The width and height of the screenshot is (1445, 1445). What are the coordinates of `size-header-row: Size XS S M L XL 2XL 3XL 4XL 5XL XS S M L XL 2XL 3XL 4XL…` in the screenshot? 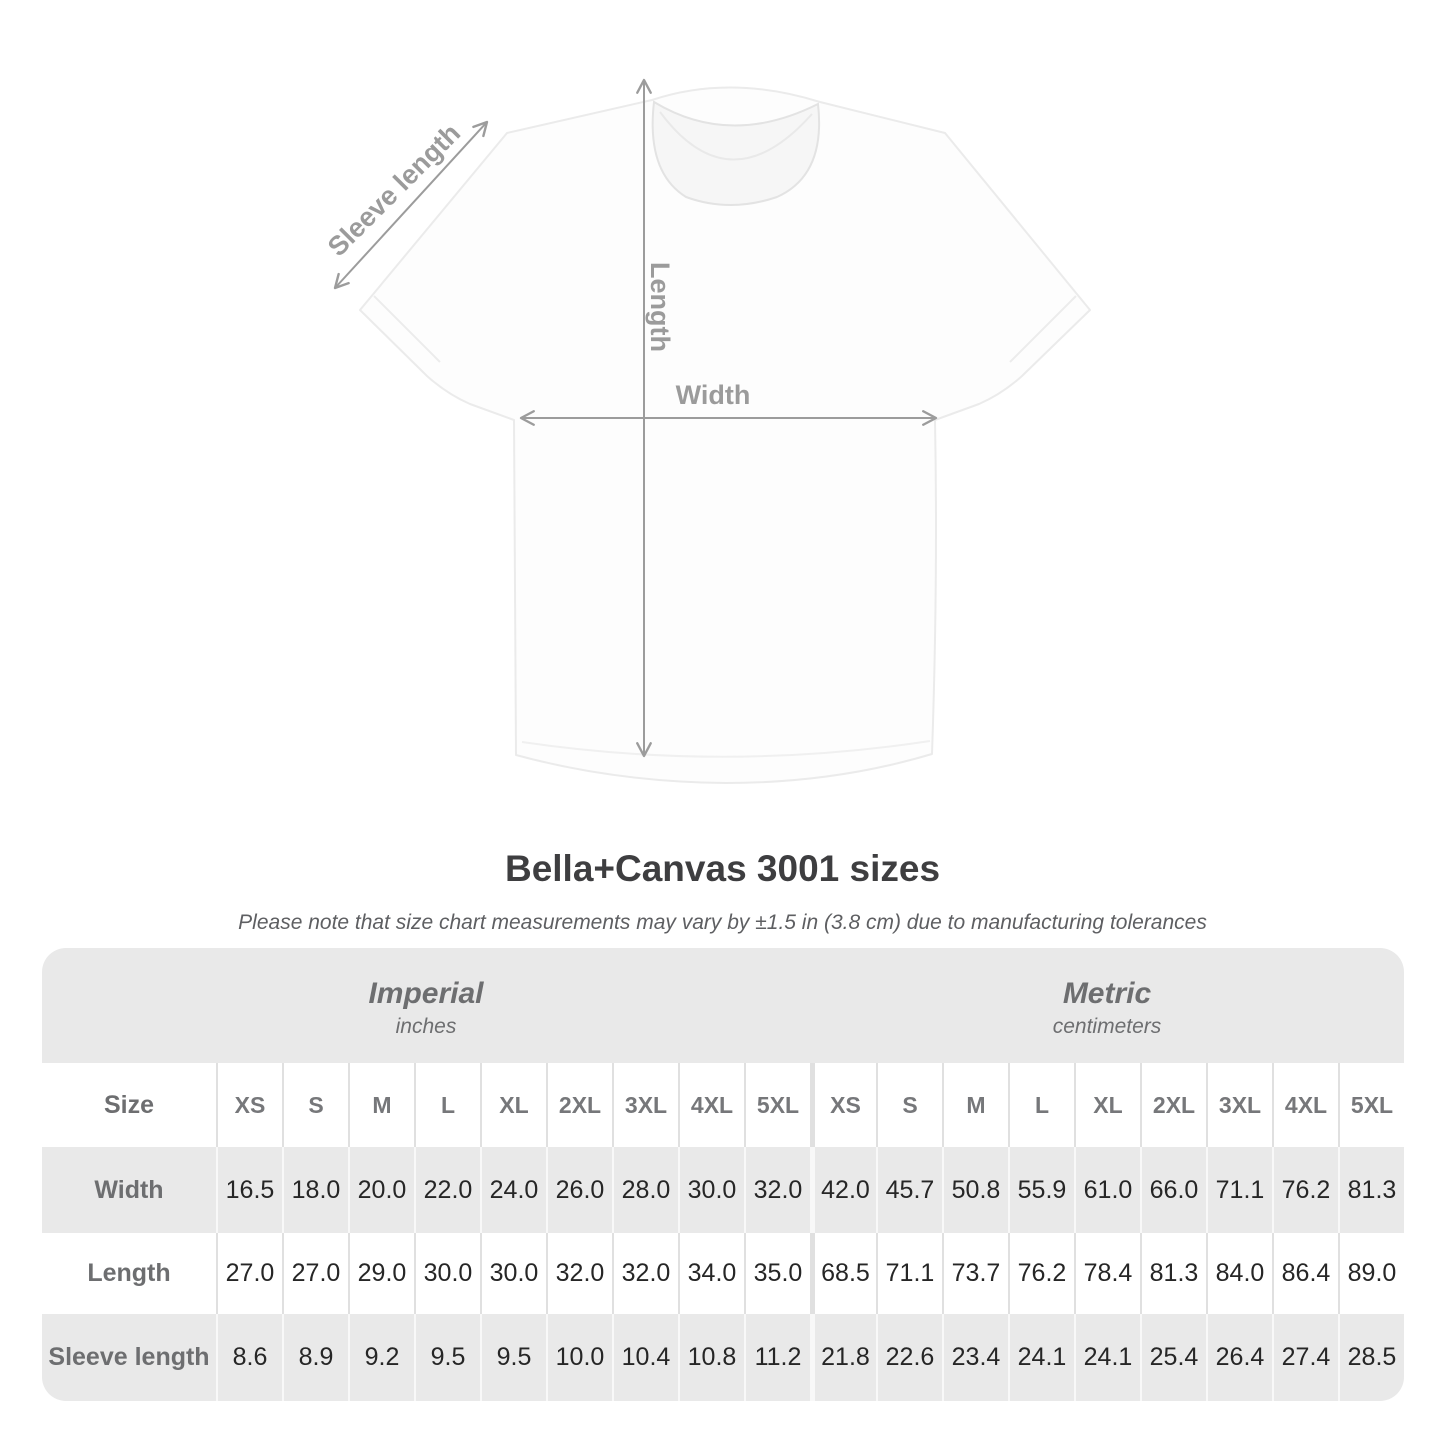 It's located at (723, 1105).